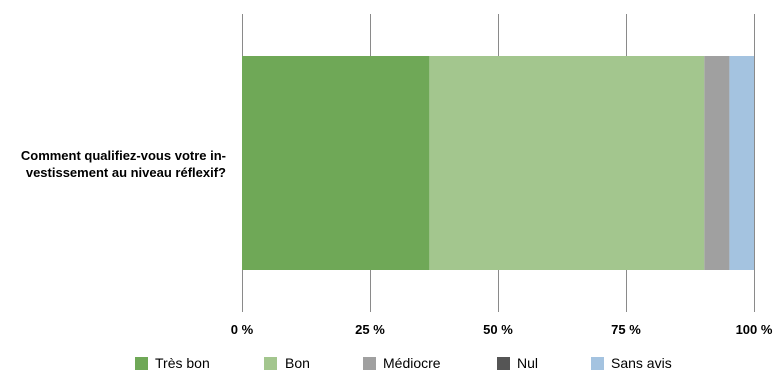 This screenshot has width=776, height=376. What do you see at coordinates (717, 163) in the screenshot?
I see `bar-segment-médiocre` at bounding box center [717, 163].